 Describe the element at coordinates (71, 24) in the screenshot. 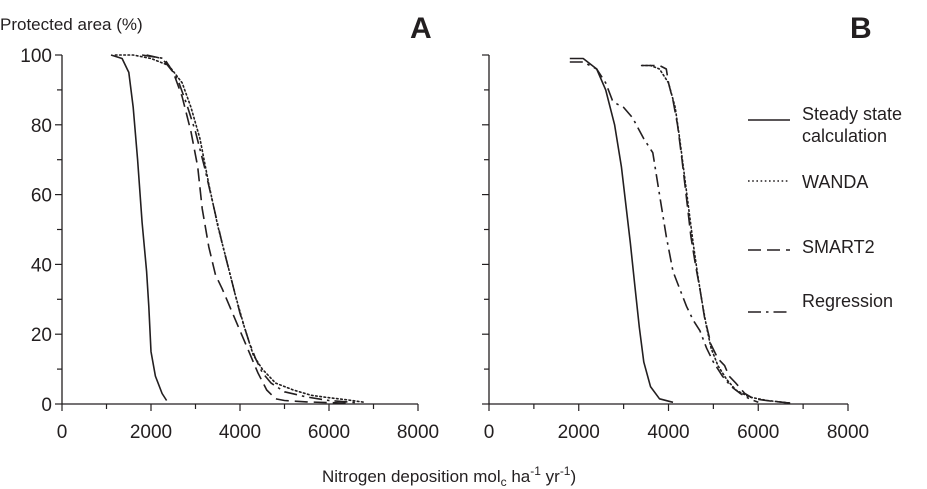

I see `y-axis-title: Protected area (%)` at that location.